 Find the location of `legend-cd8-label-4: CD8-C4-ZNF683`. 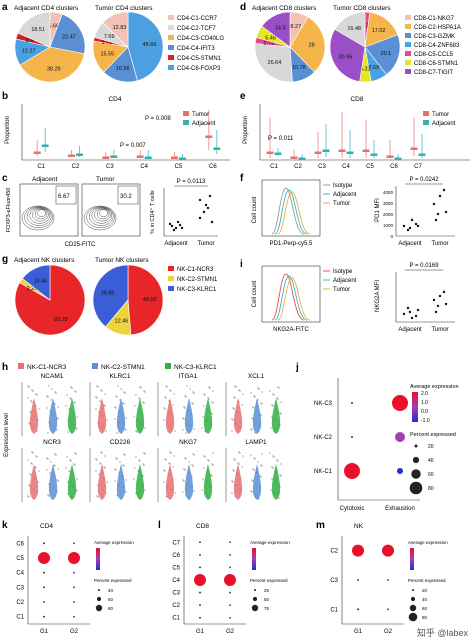

legend-cd8-label-4: CD8-C4-ZNF683 is located at coordinates (437, 46).